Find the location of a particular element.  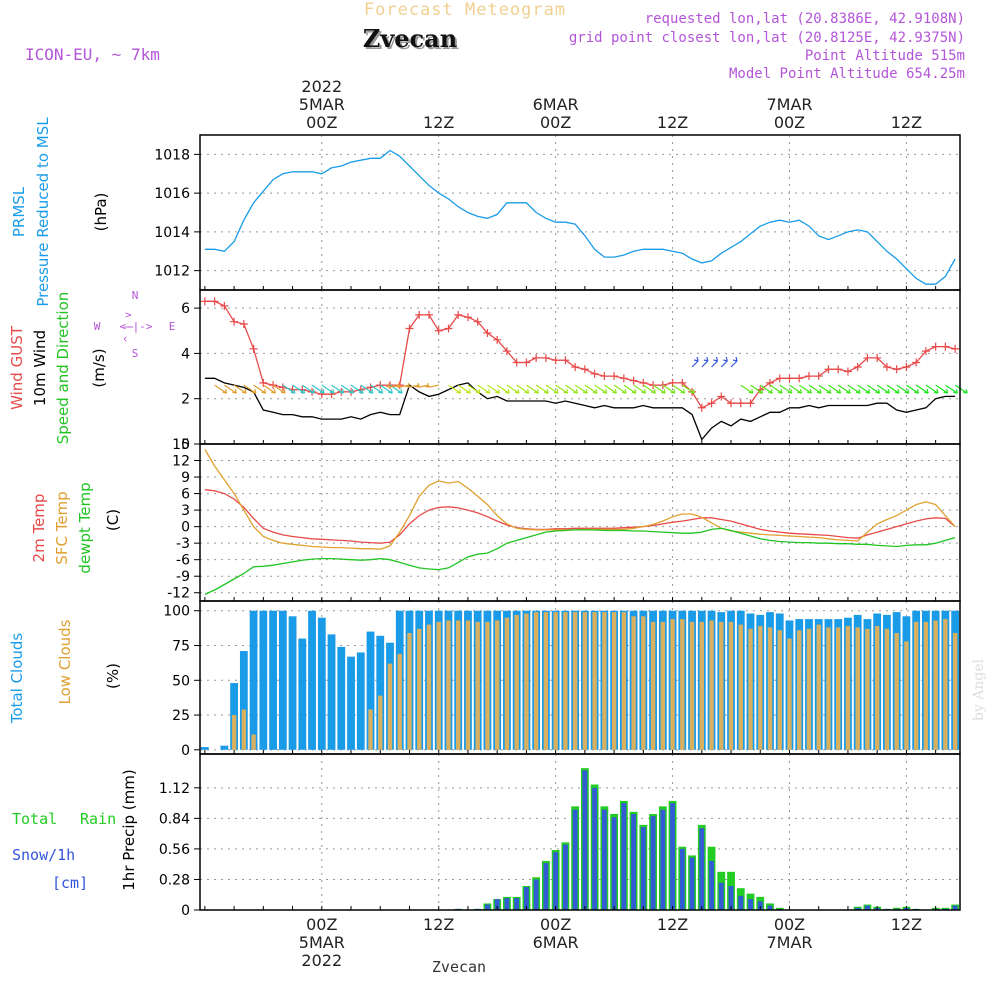

cloud-label-2: Low Clouds is located at coordinates (65, 661).